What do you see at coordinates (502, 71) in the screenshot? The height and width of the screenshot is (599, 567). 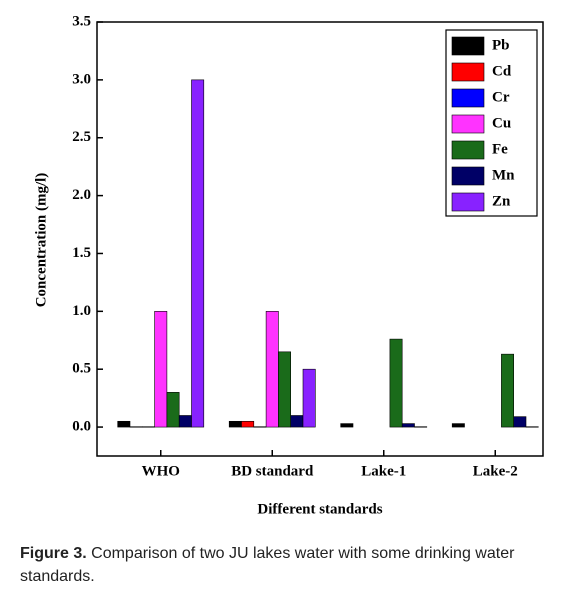 I see `legend-label: Cd` at bounding box center [502, 71].